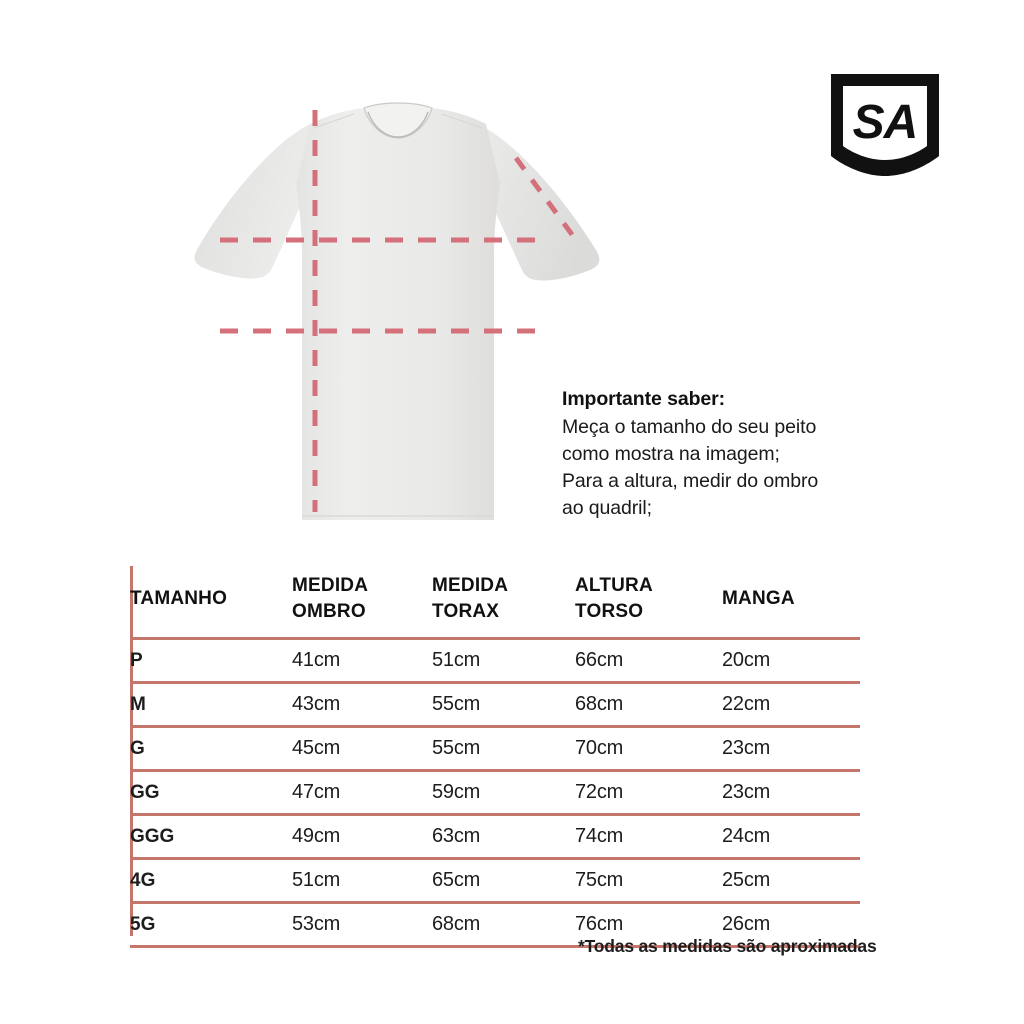 The image size is (1024, 1024). Describe the element at coordinates (362, 705) in the screenshot. I see `cell-ombro: 43cm` at that location.